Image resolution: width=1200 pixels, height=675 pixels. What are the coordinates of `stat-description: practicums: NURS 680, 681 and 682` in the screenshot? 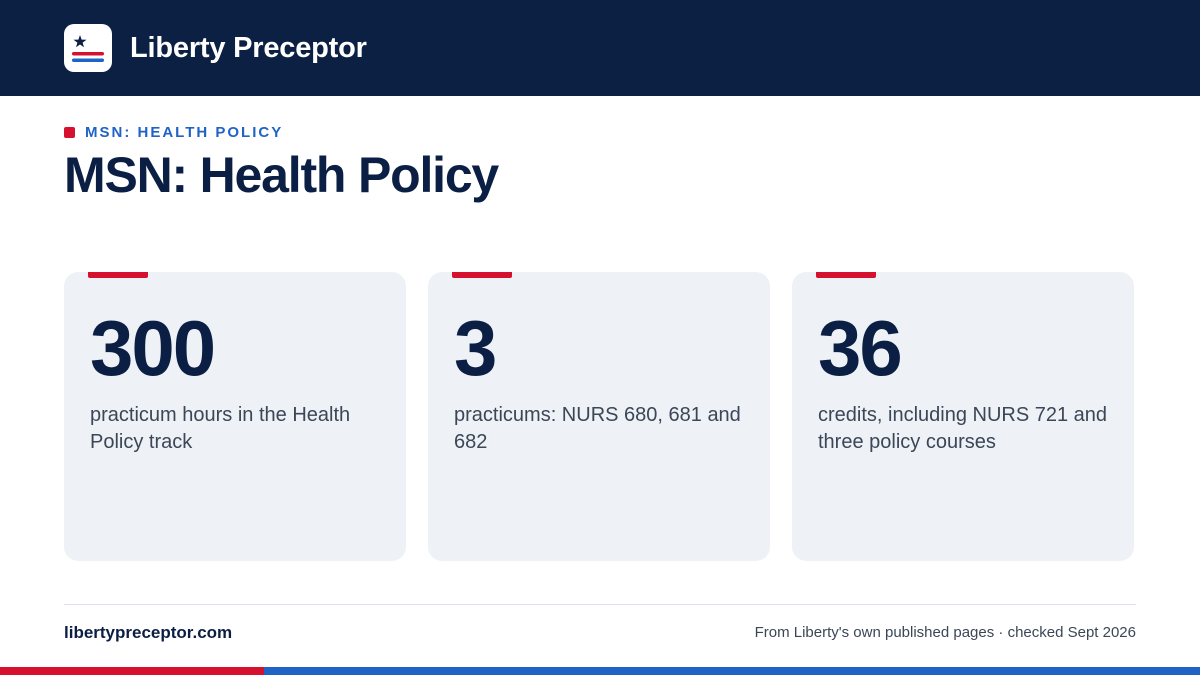 It's located at (597, 428).